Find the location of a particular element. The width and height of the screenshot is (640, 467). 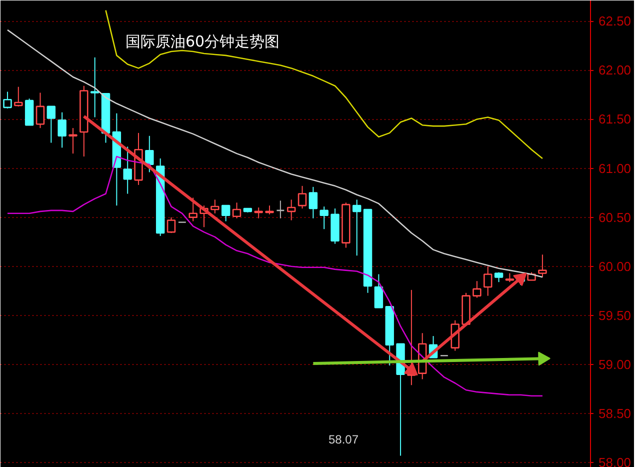

y-tick-label: 60.50 is located at coordinates (615, 217).